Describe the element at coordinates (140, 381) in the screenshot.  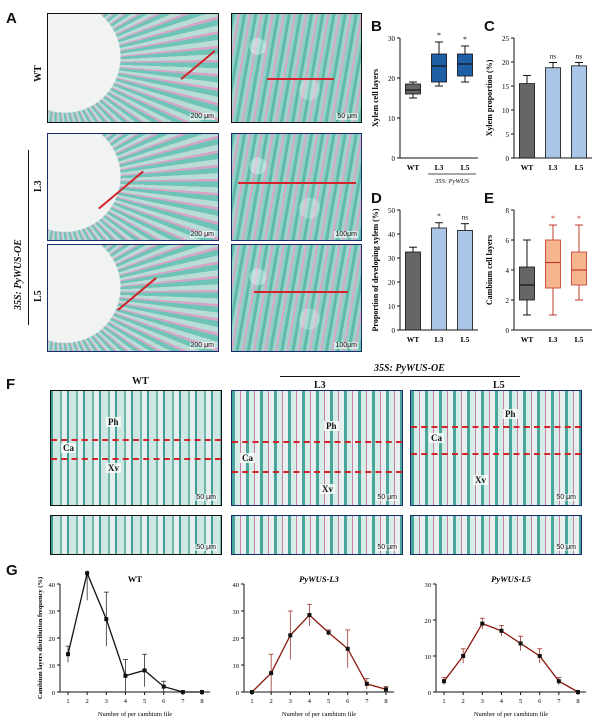
I see `panel-f-col-wt: WT` at that location.